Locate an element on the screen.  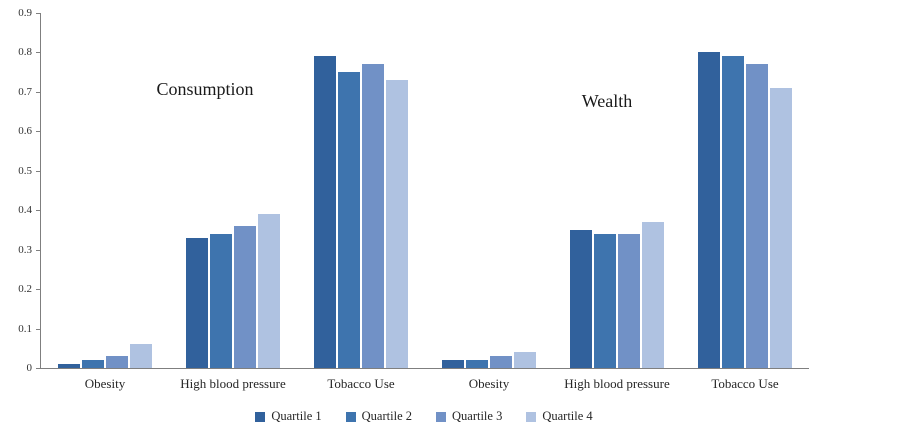
legend-label: Quartile 3 is located at coordinates (477, 416).